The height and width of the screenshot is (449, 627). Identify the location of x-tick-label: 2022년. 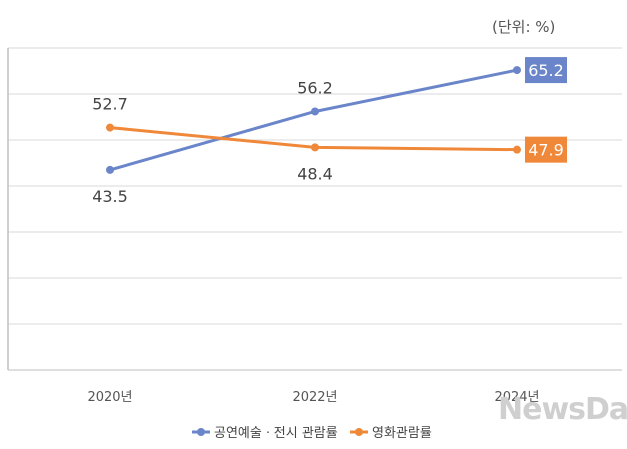
(314, 397).